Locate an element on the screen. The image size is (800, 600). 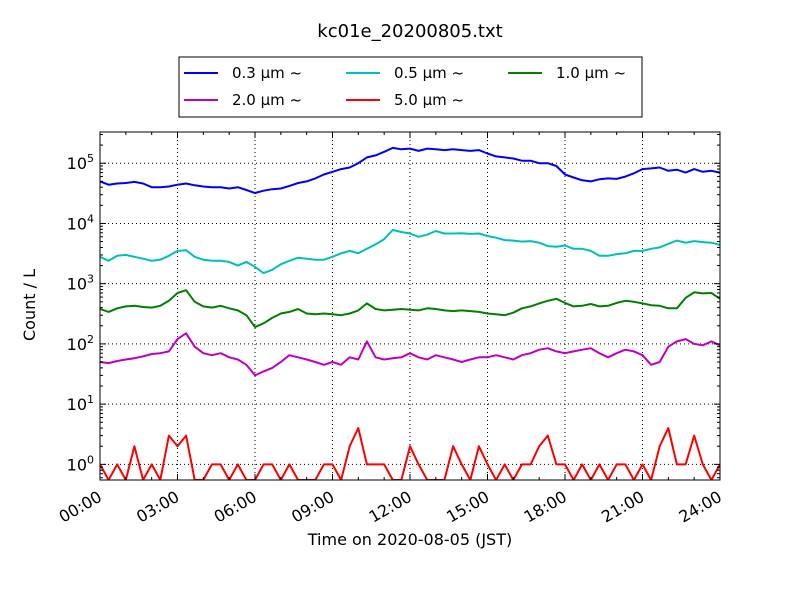
legend-label: 5.0 μm ~ is located at coordinates (429, 100).